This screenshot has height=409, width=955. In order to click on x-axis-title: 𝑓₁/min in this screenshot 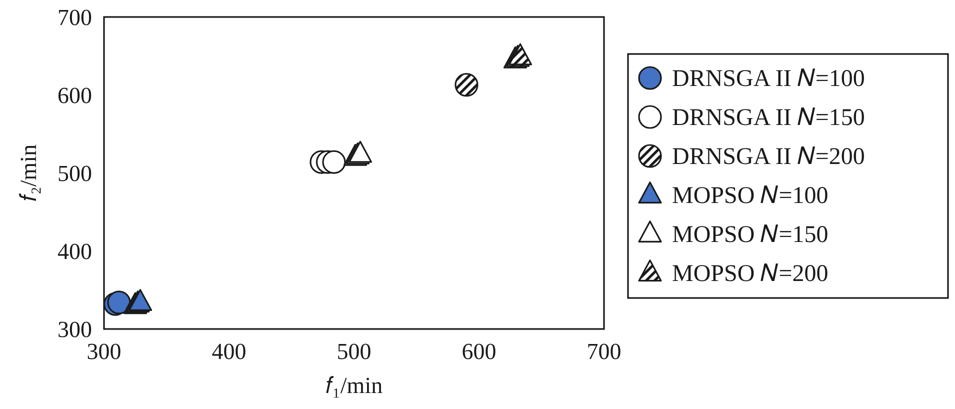, I will do `click(354, 385)`.